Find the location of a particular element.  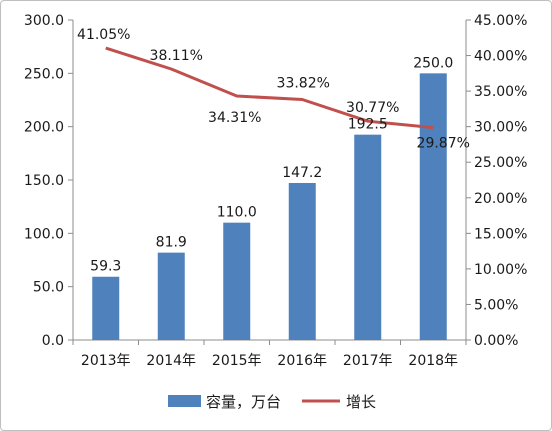

right-tick-label: 15.00% is located at coordinates (500, 234).